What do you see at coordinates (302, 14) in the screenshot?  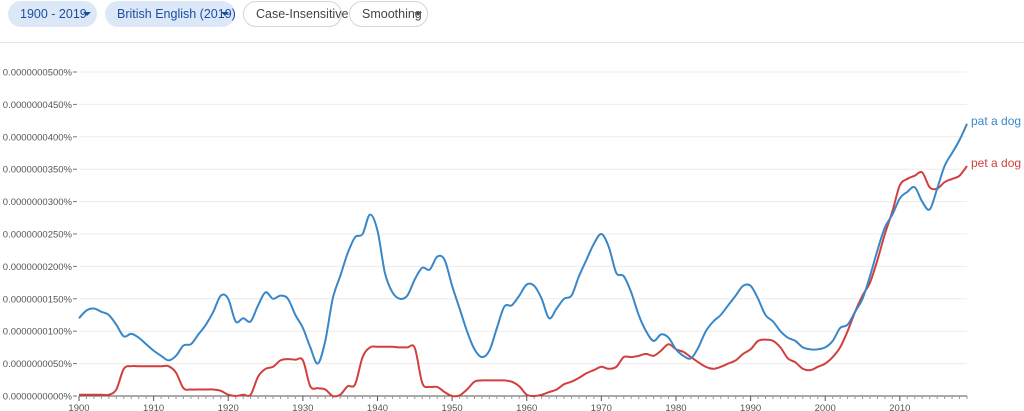 I see `case-insensitive-label: Case-Insensitive` at bounding box center [302, 14].